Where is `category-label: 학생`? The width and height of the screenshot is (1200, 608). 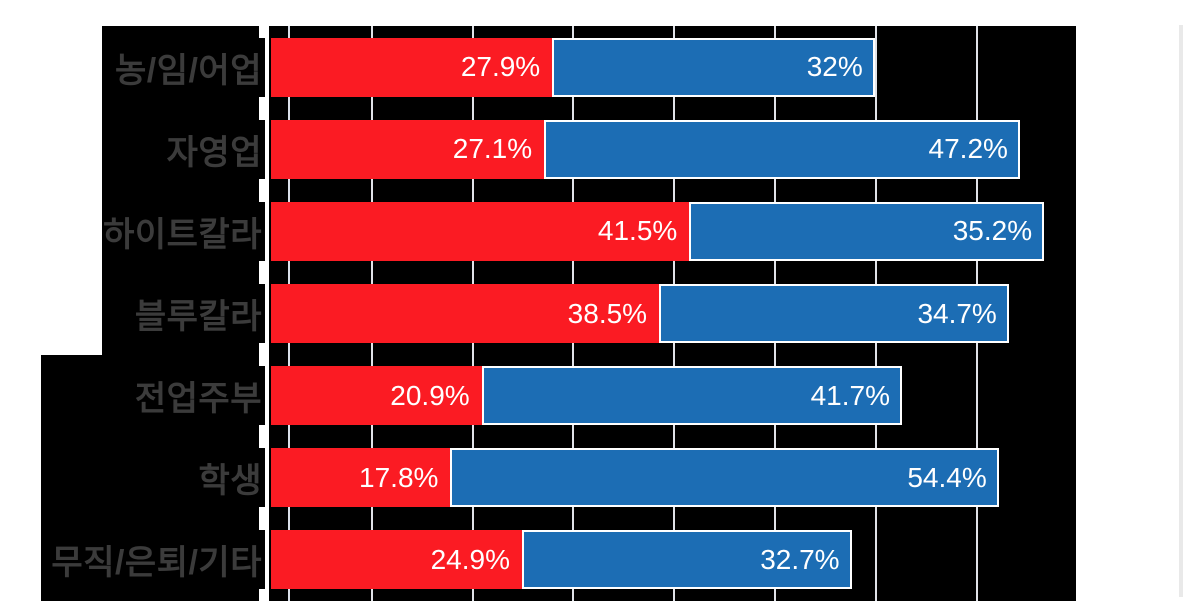
category-label: 학생 is located at coordinates (230, 481).